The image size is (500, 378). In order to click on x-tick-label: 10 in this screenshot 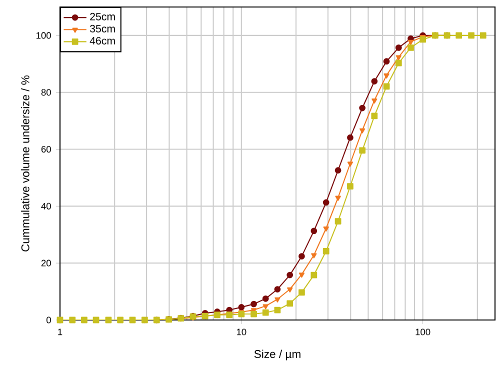, I will do `click(241, 332)`.